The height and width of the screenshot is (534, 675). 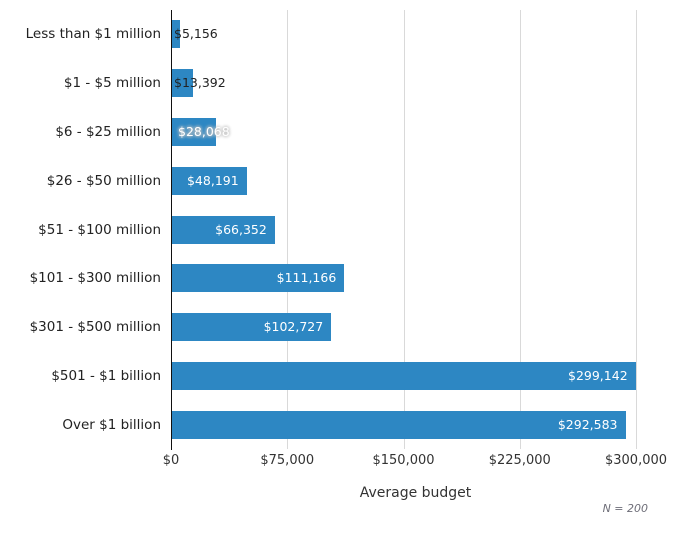 What do you see at coordinates (171, 230) in the screenshot?
I see `y-axis-line` at bounding box center [171, 230].